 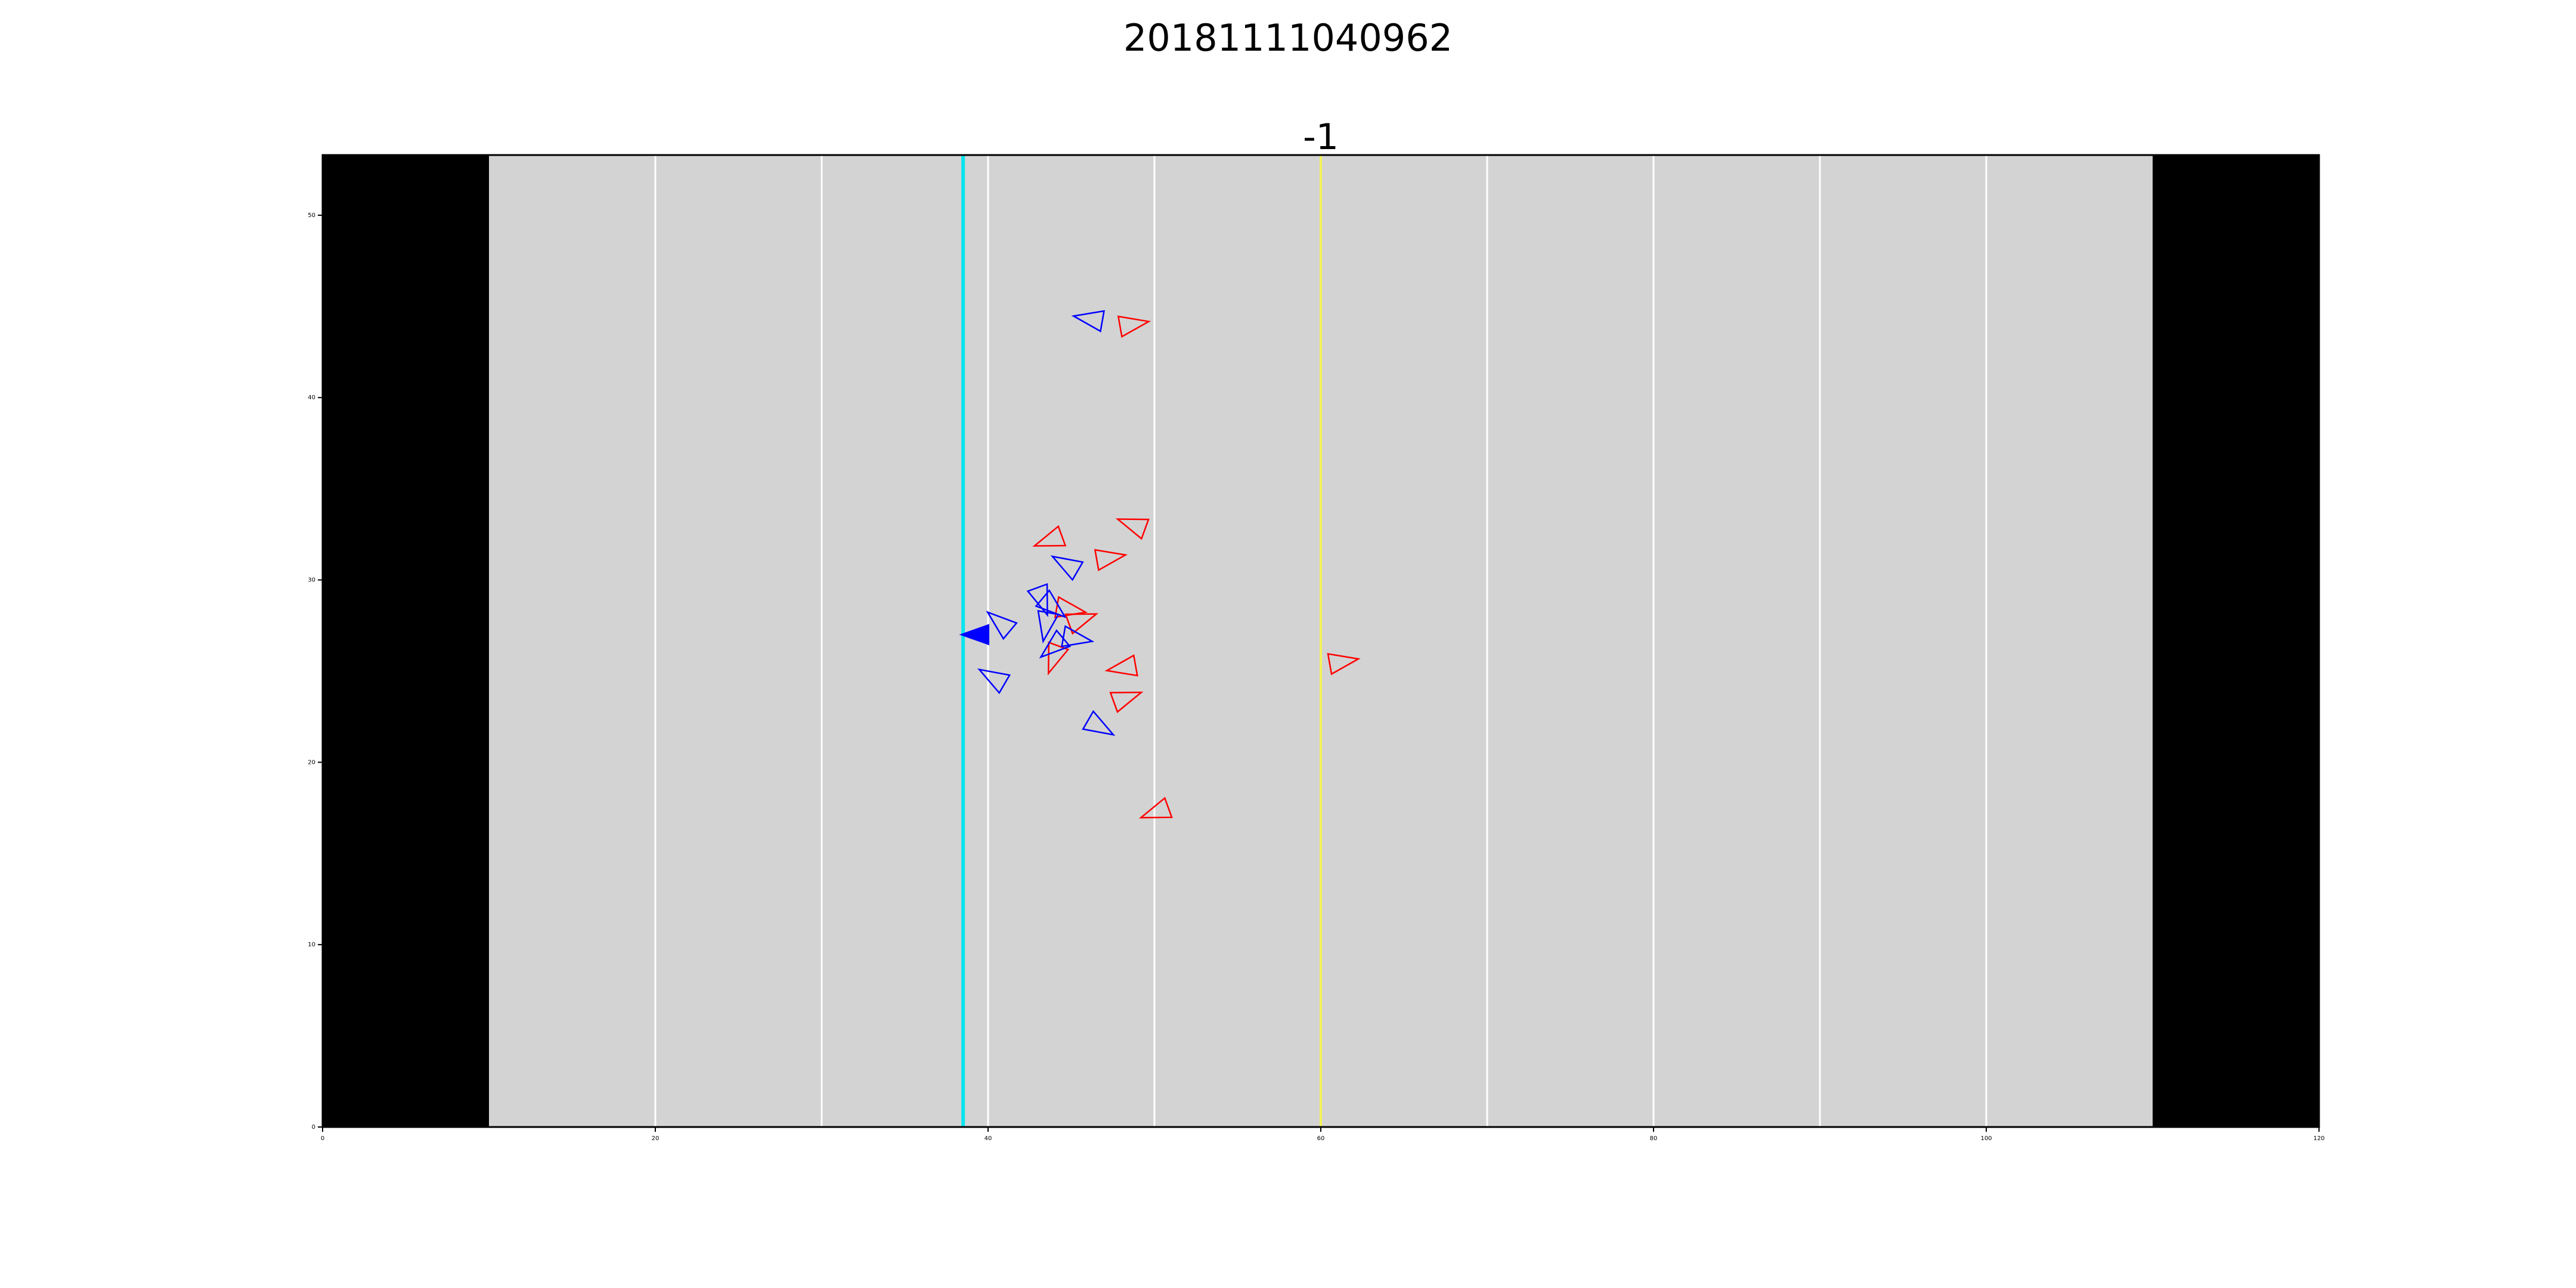 I want to click on x-tick-label: 20, so click(x=656, y=1139).